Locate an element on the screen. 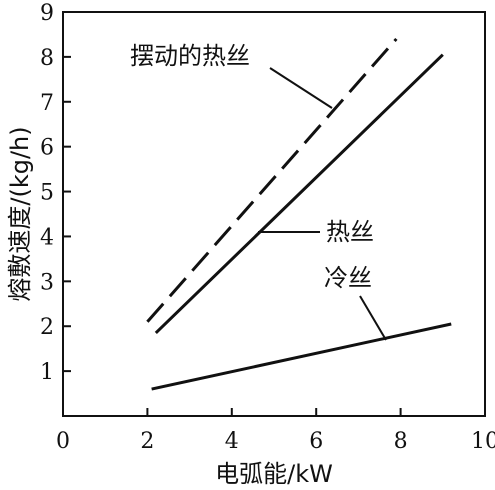 The image size is (495, 490). x-tick-label: 6 is located at coordinates (316, 441).